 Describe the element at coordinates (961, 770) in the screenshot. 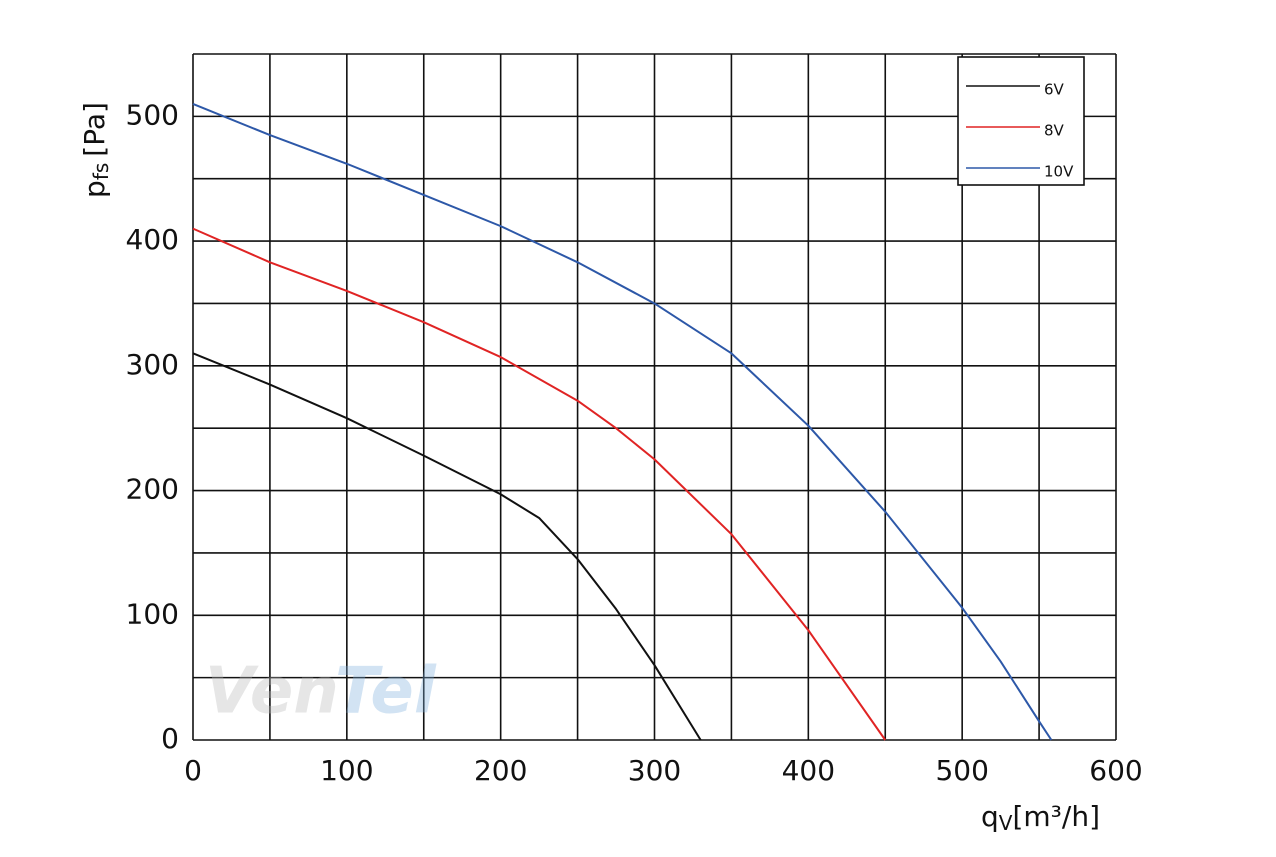

I see `x-tick-label: 500` at that location.